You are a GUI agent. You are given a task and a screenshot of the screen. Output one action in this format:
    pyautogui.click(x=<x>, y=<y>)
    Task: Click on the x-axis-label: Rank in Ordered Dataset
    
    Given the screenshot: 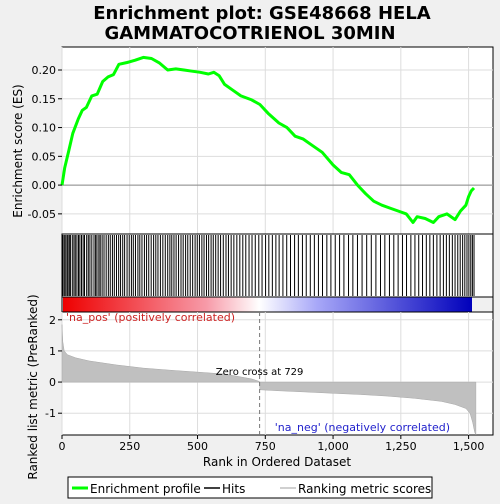 What is the action you would take?
    pyautogui.click(x=277, y=462)
    